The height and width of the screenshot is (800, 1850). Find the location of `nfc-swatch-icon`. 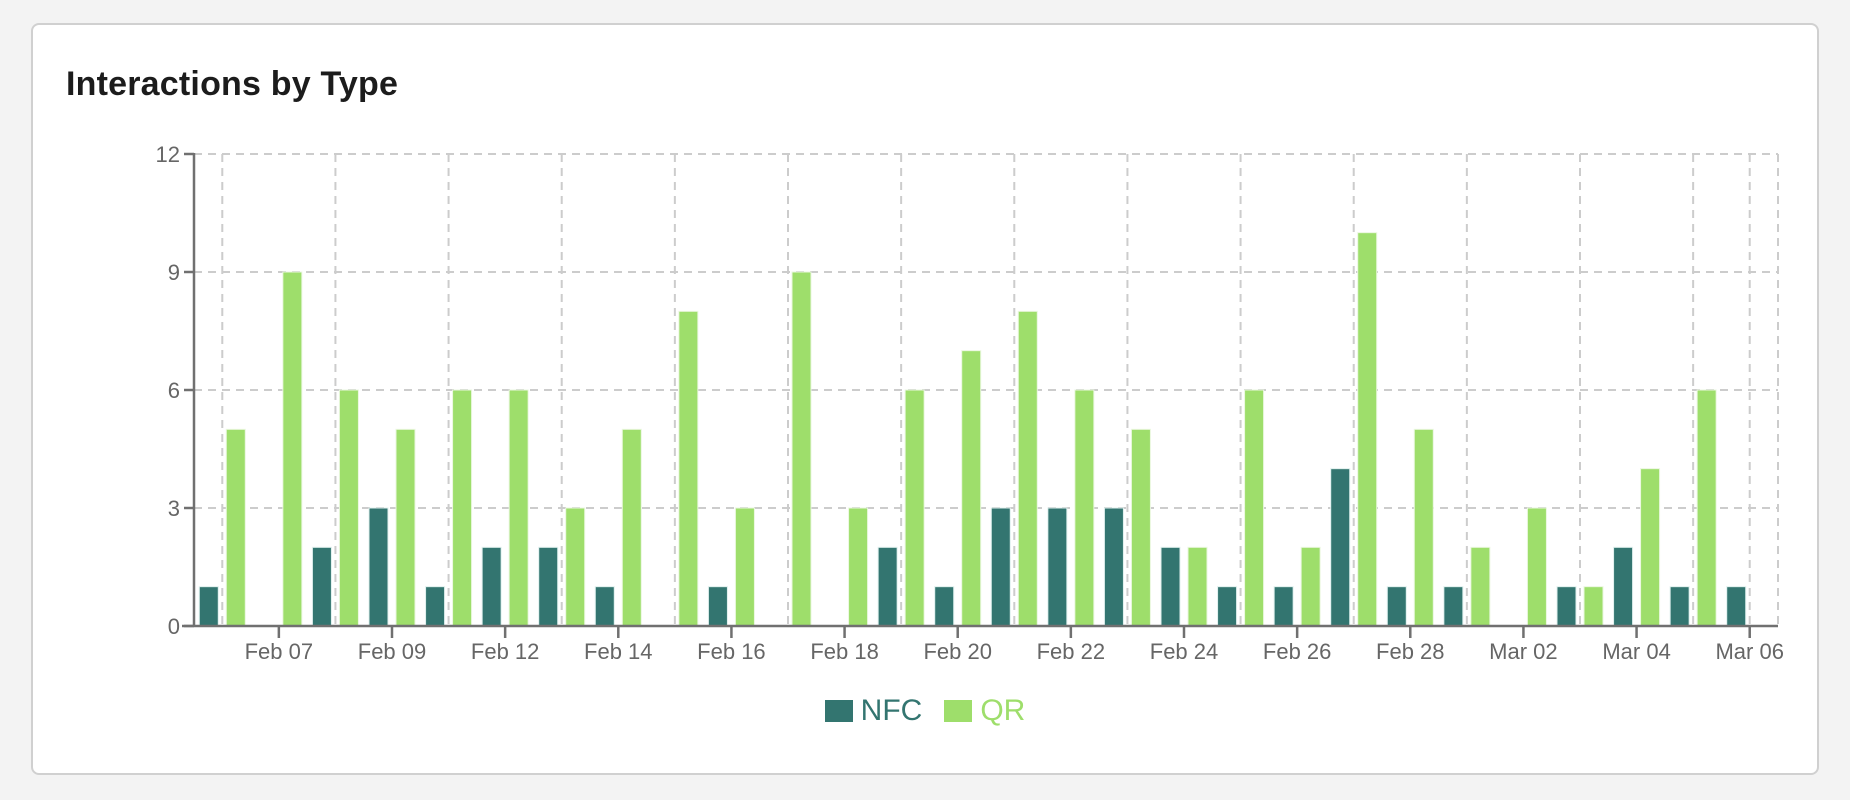

nfc-swatch-icon is located at coordinates (838, 711).